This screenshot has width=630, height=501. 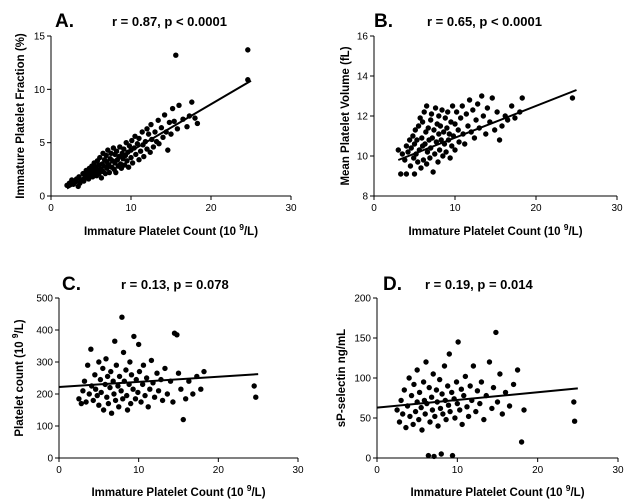 I want to click on panel-b-x-tick-label: 30, so click(x=617, y=208).